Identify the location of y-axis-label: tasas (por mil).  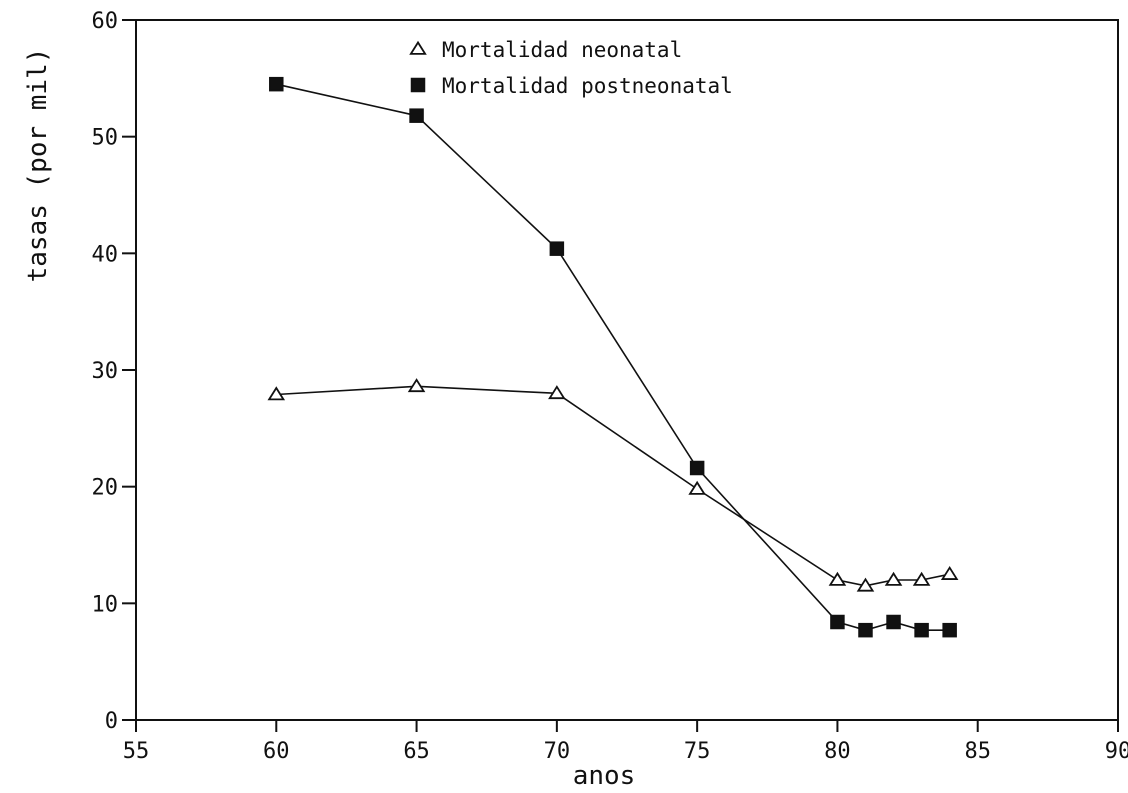
(38, 165).